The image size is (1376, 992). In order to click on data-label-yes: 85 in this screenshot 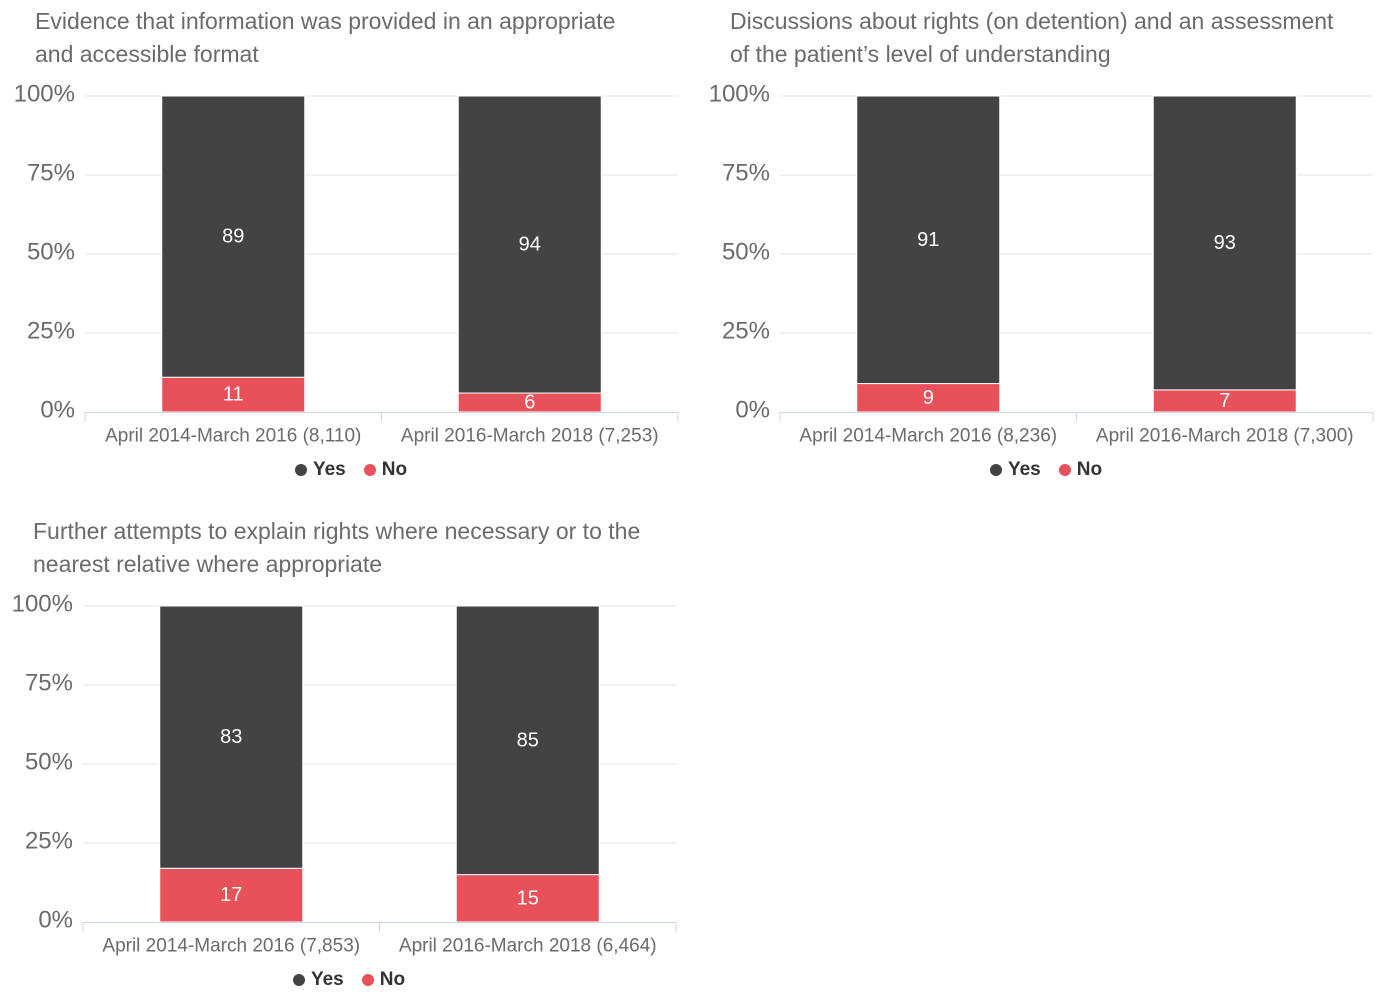, I will do `click(528, 740)`.